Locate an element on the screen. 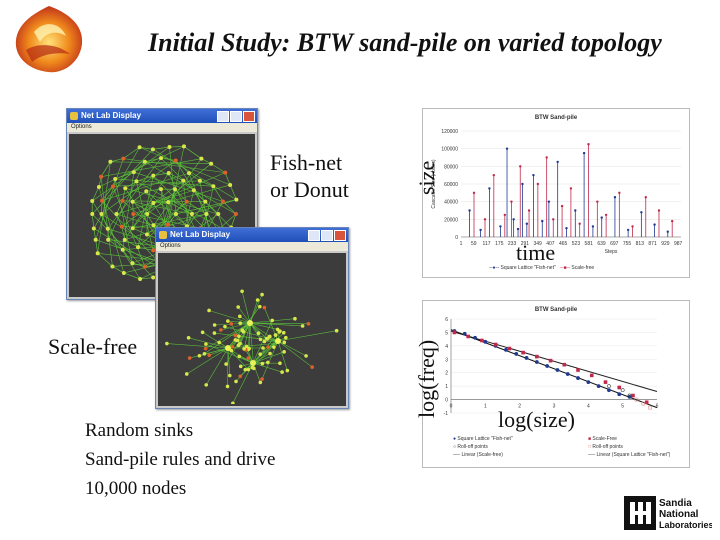 The height and width of the screenshot is (540, 720). x-tick-label: 465 is located at coordinates (563, 244).